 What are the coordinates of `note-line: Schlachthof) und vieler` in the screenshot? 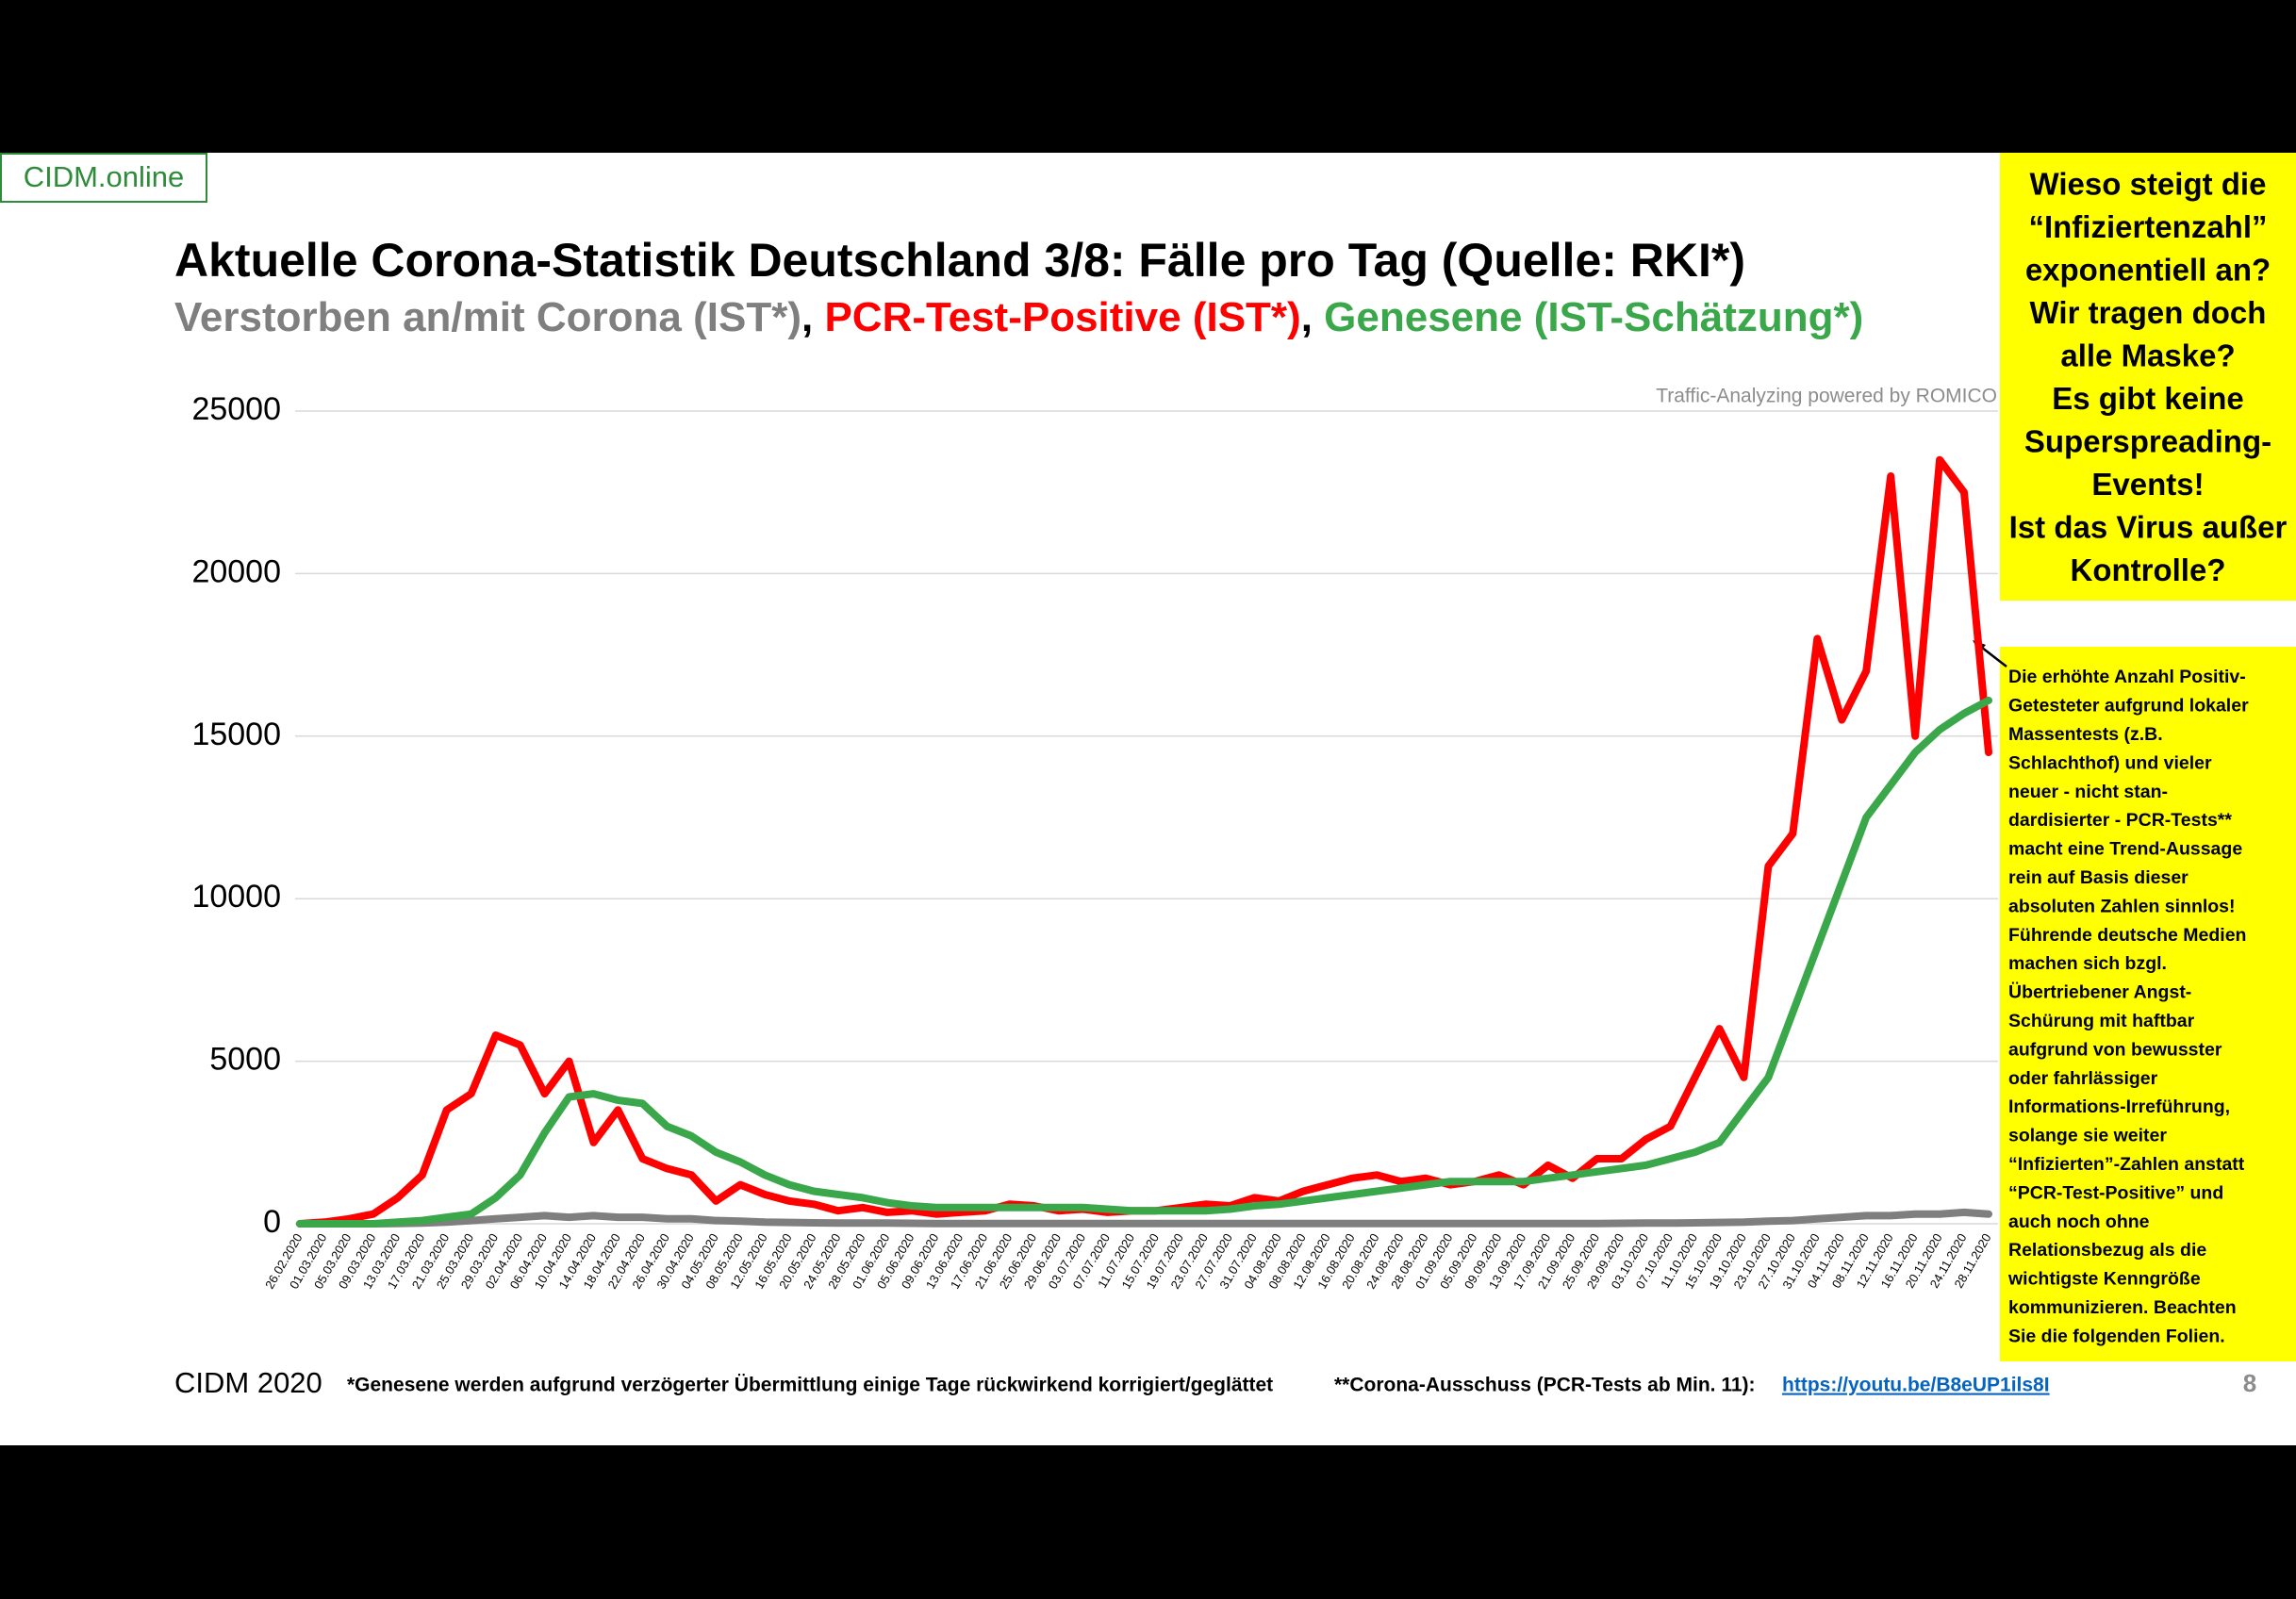 It's located at (2110, 763).